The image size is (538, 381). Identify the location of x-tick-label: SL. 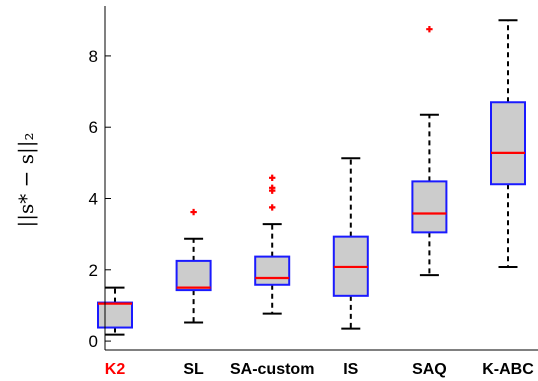
(193, 369).